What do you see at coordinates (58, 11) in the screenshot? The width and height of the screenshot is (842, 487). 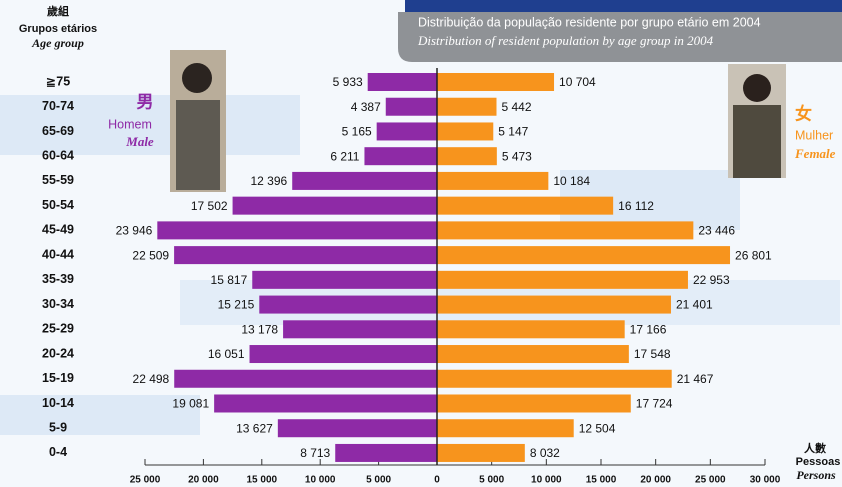 I see `y-label: 歲組` at bounding box center [58, 11].